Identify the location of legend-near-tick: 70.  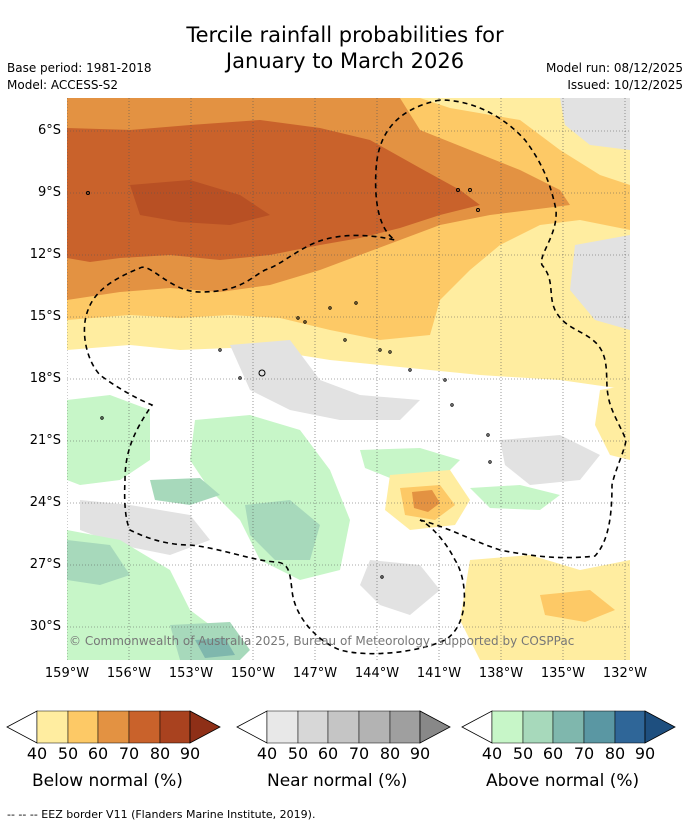
(359, 753).